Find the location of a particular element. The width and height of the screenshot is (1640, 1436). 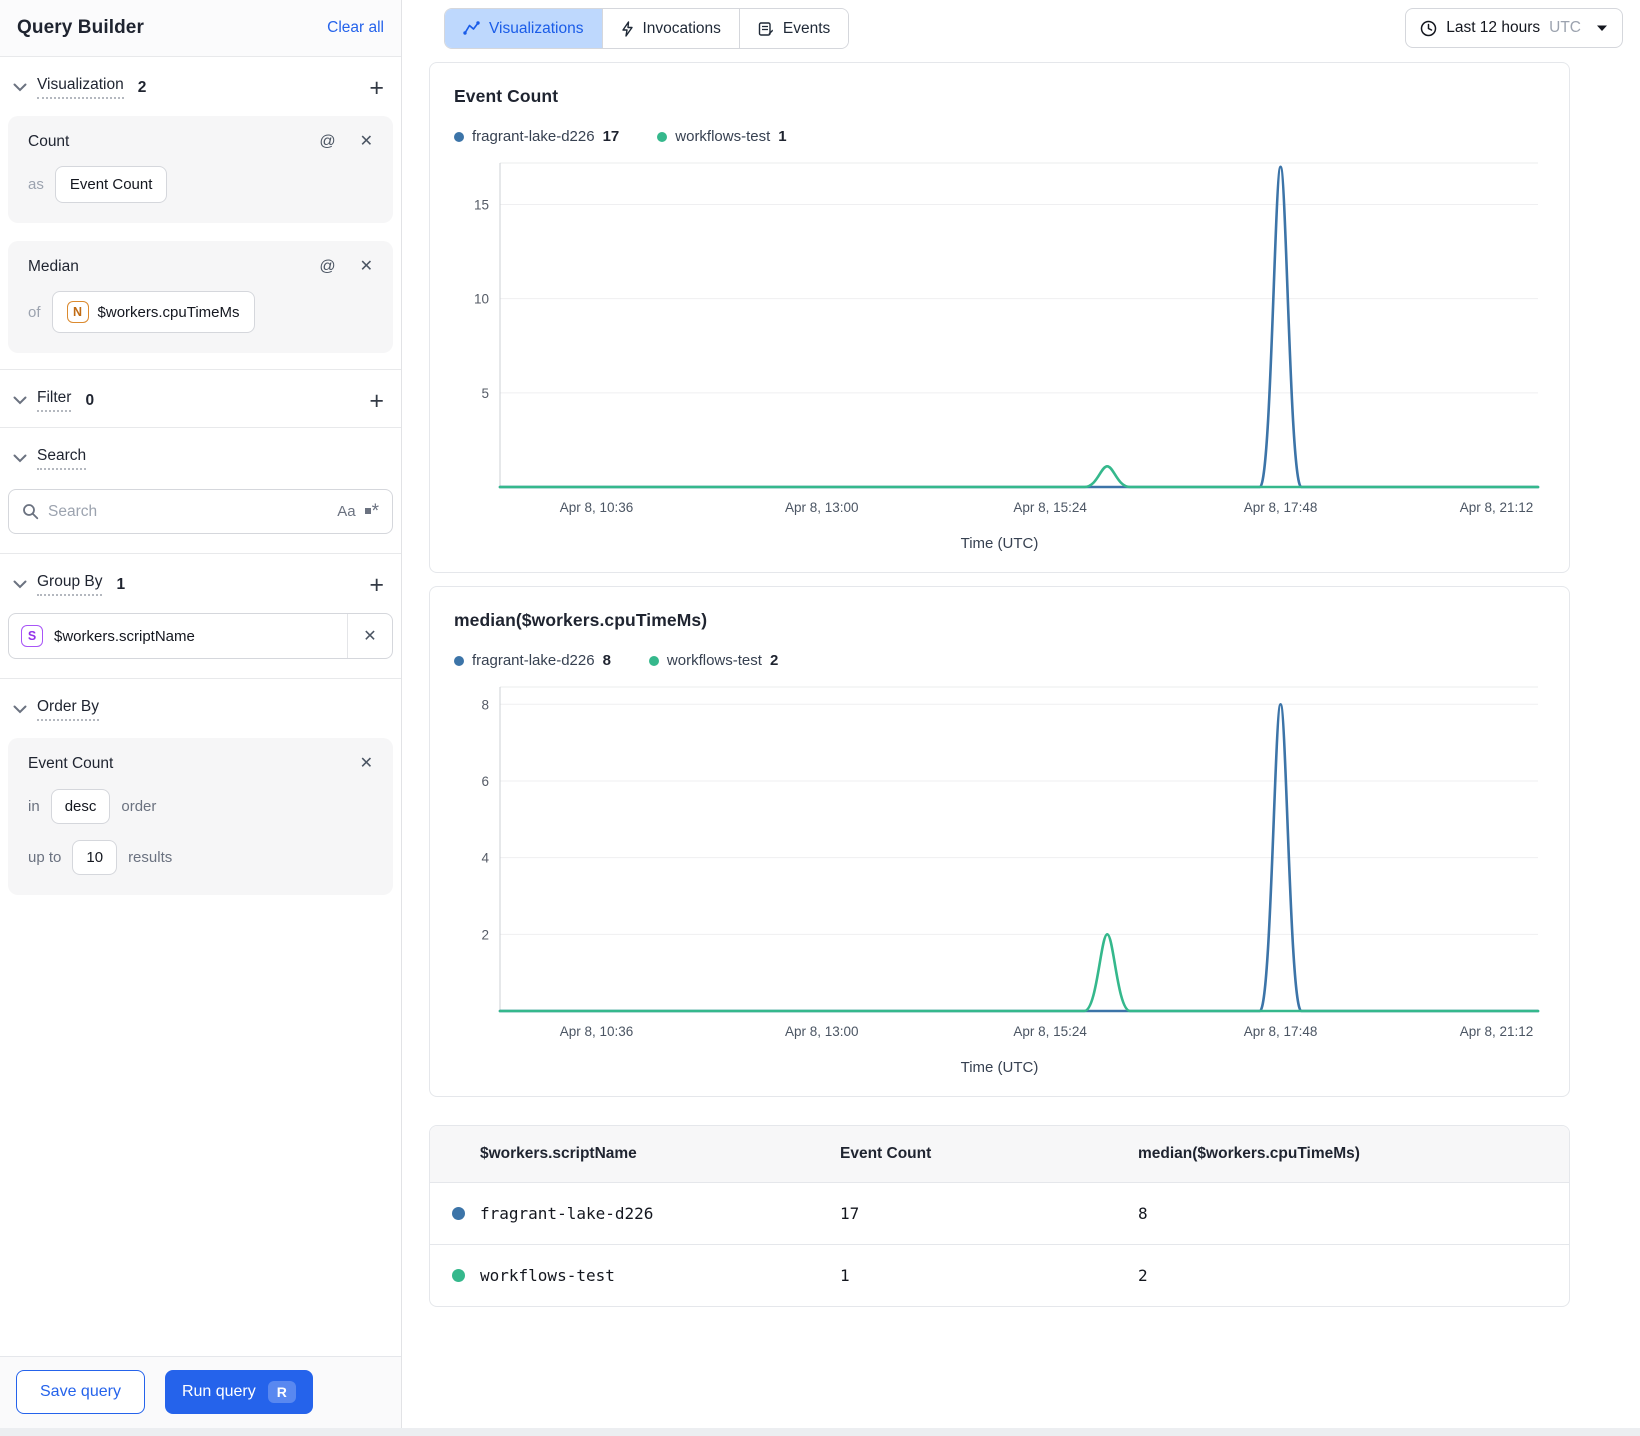

search-box: Aa * is located at coordinates (200, 511).